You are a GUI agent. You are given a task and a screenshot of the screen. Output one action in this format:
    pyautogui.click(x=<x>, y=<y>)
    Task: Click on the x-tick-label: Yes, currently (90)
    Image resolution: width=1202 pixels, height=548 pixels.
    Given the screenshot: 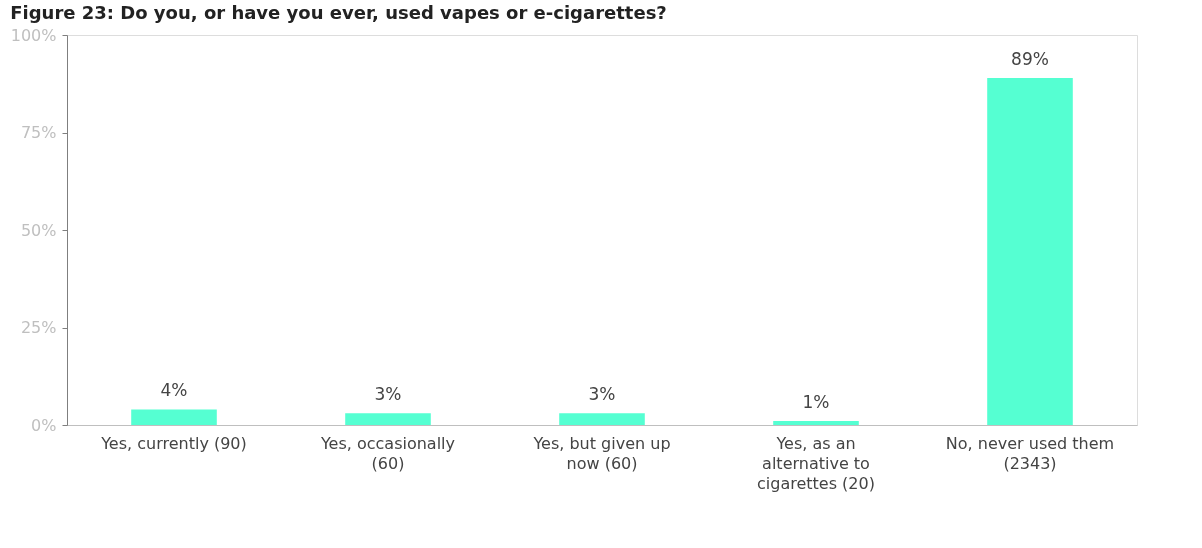 What is the action you would take?
    pyautogui.click(x=173, y=443)
    